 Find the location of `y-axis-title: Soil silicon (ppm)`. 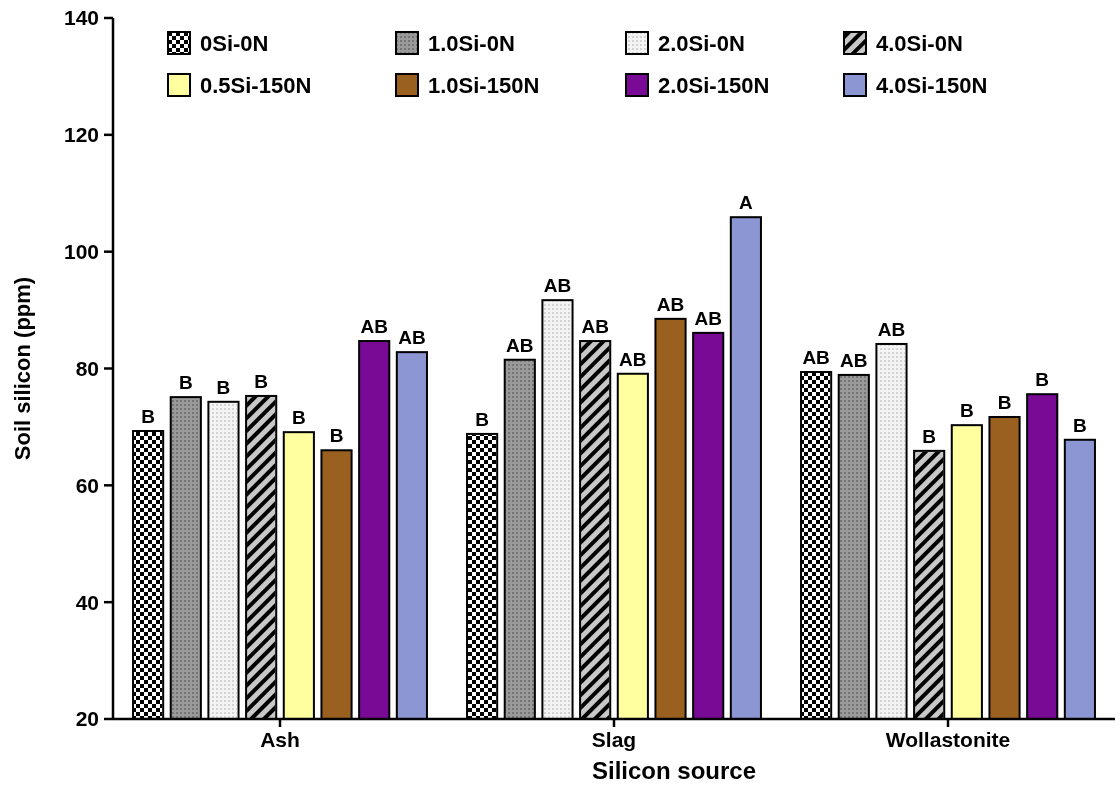

y-axis-title: Soil silicon (ppm) is located at coordinates (22, 368).